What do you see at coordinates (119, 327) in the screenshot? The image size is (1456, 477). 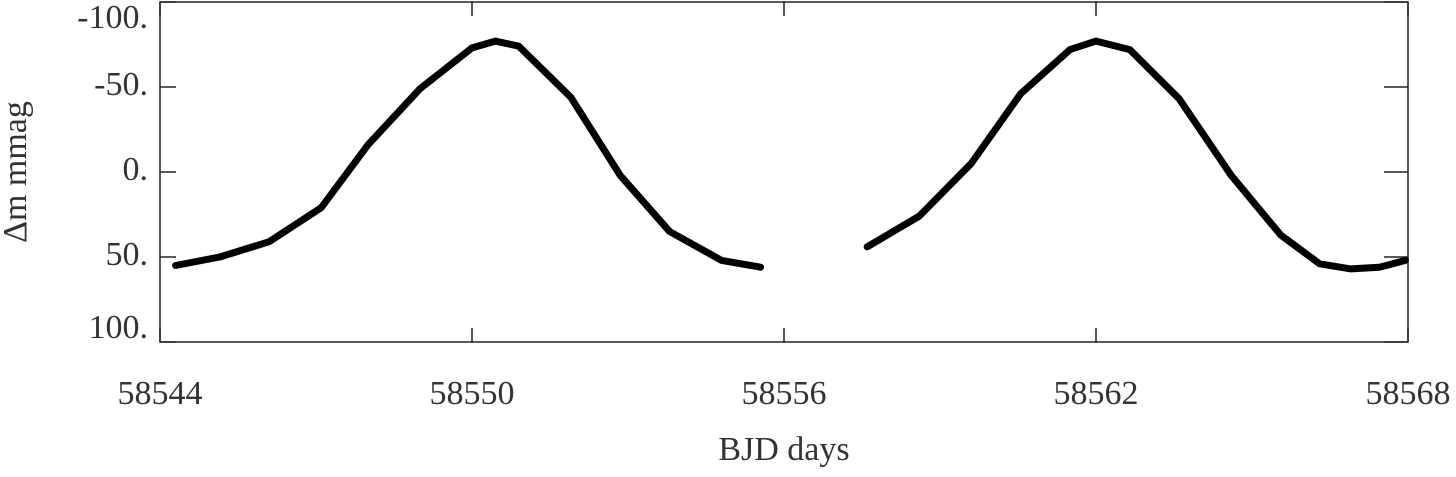 I see `y-tick-label: 100.` at bounding box center [119, 327].